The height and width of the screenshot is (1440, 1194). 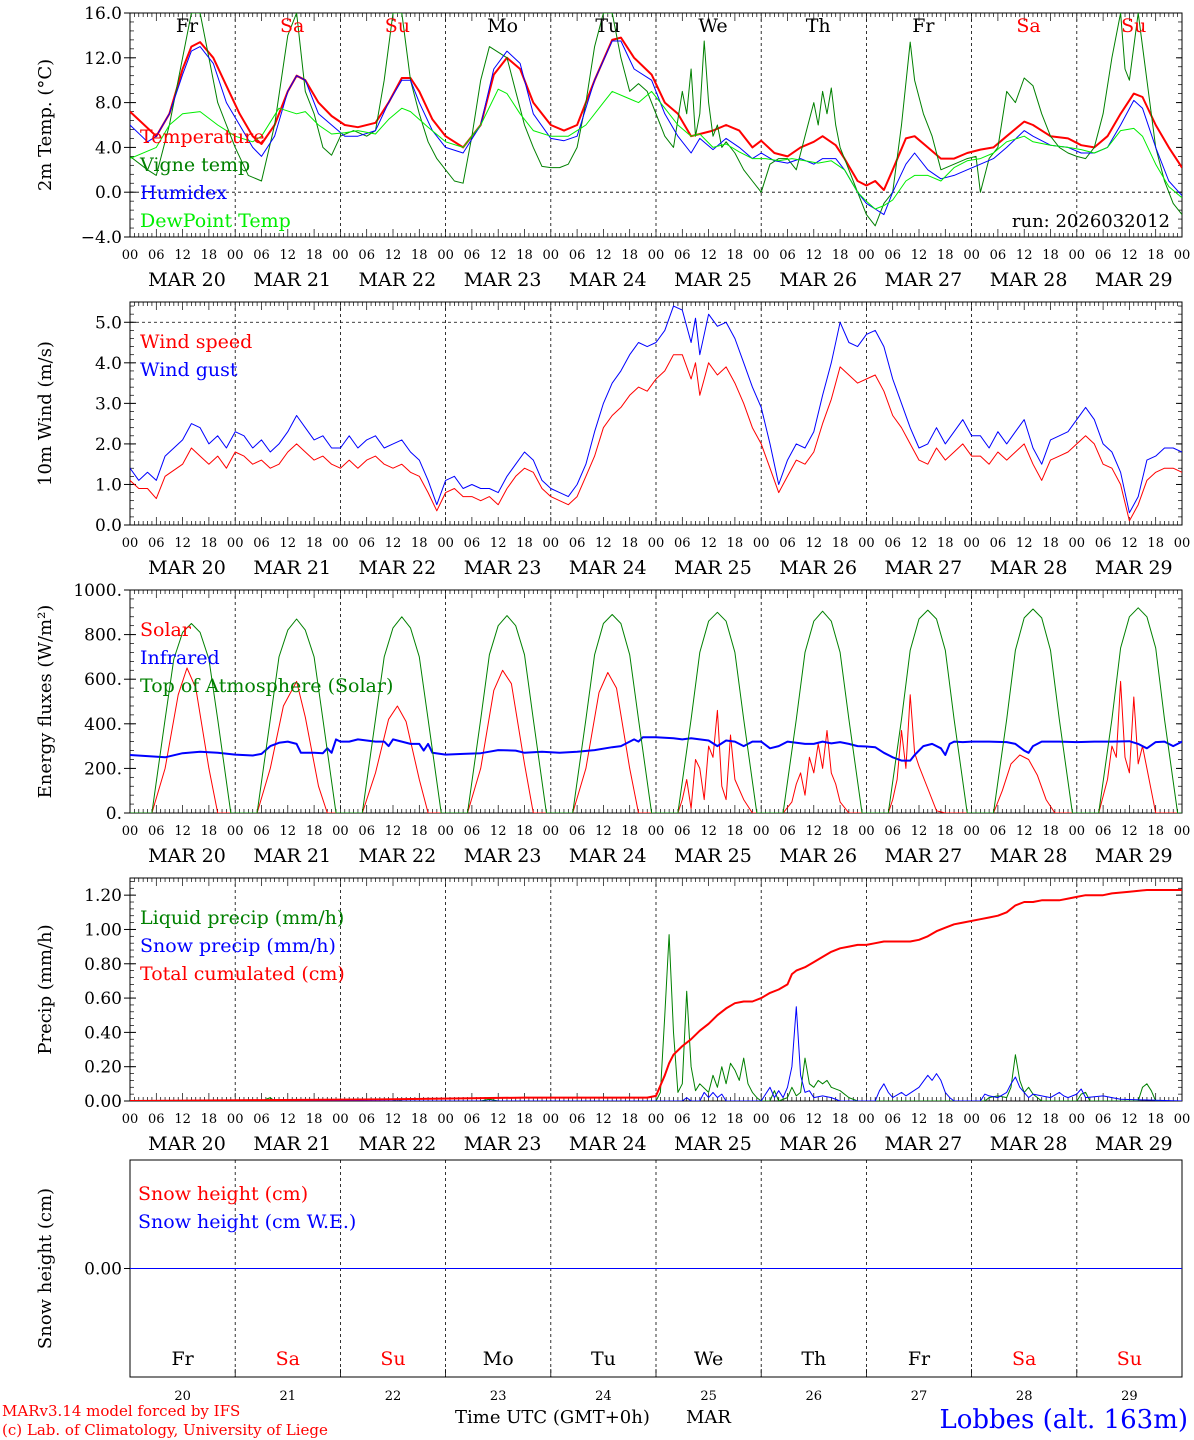 I want to click on legend-entry: Snow height (cm), so click(x=223, y=1194).